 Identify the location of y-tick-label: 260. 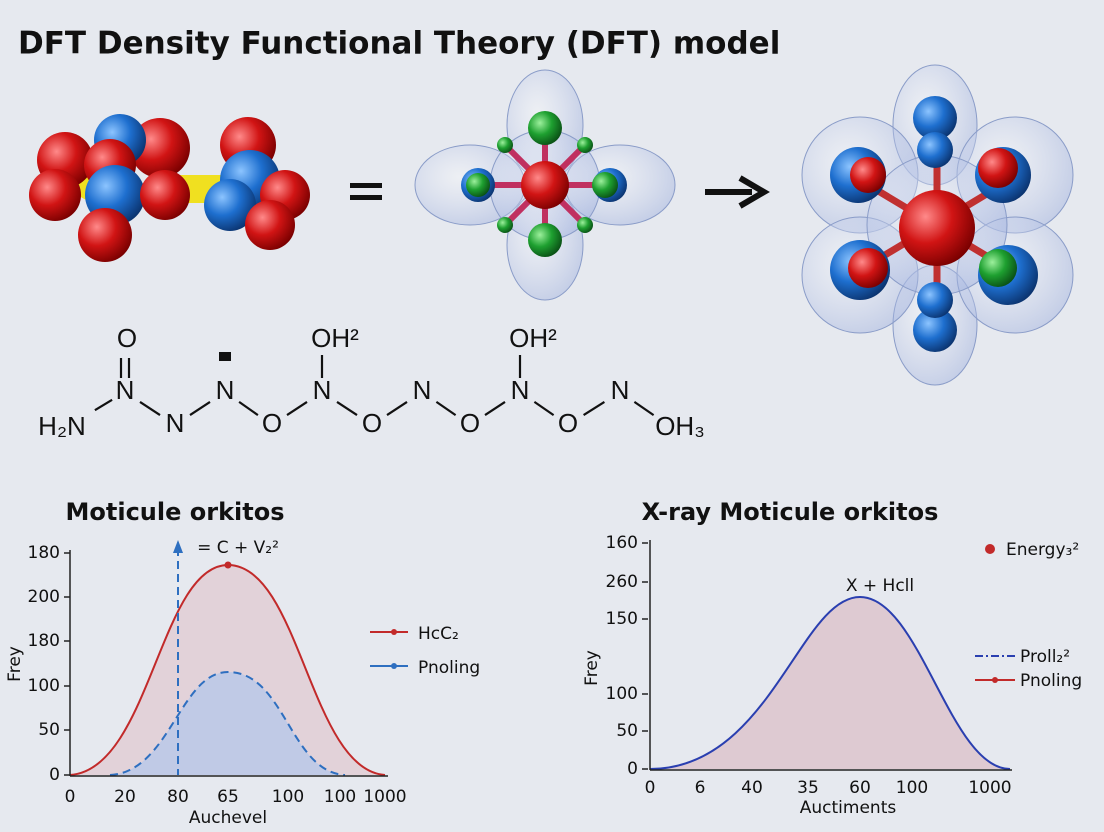
(622, 582).